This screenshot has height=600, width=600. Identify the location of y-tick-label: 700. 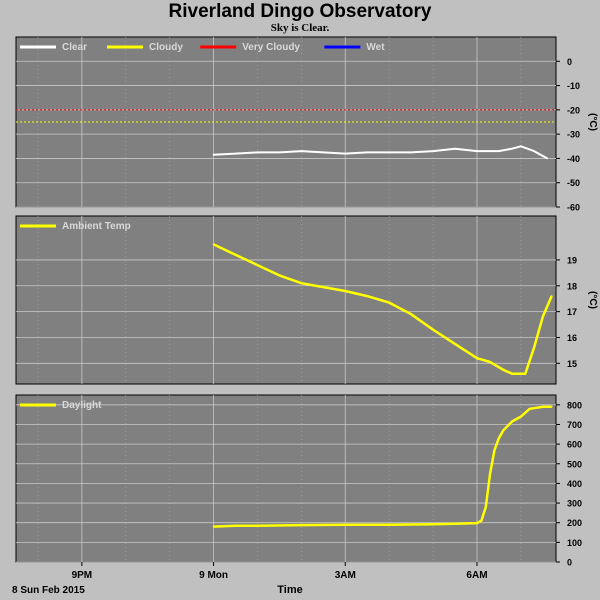
(574, 425).